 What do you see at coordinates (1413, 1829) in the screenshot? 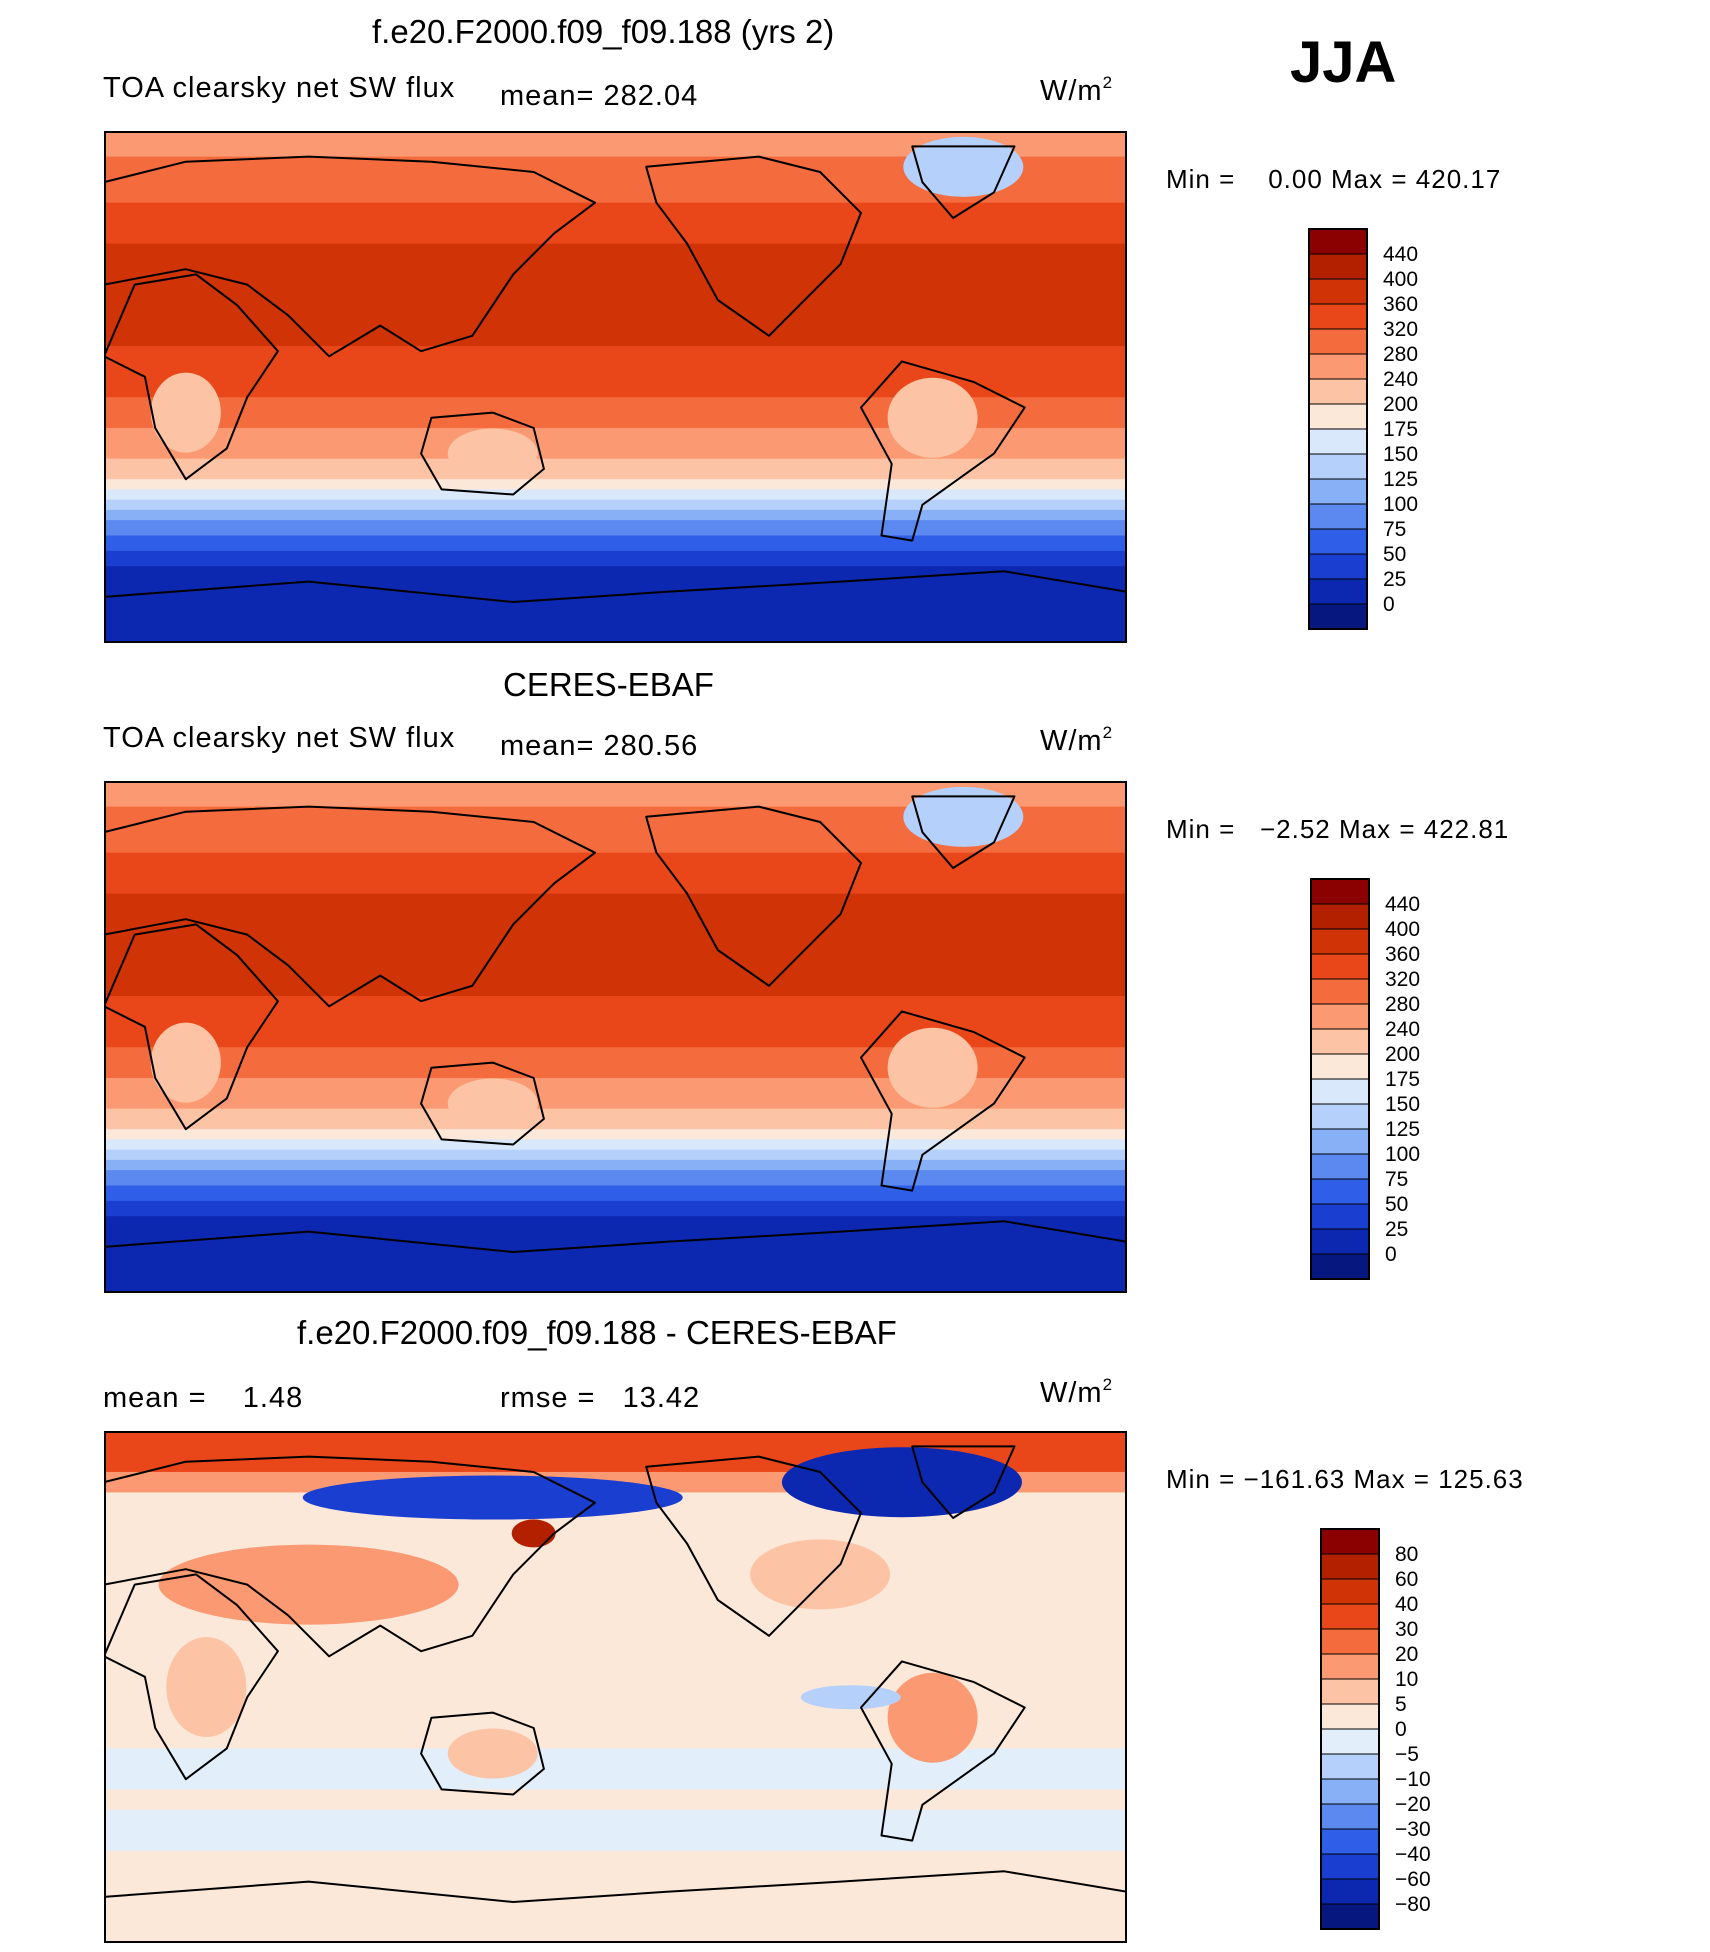
I see `colorbar-tick-label: −30` at bounding box center [1413, 1829].